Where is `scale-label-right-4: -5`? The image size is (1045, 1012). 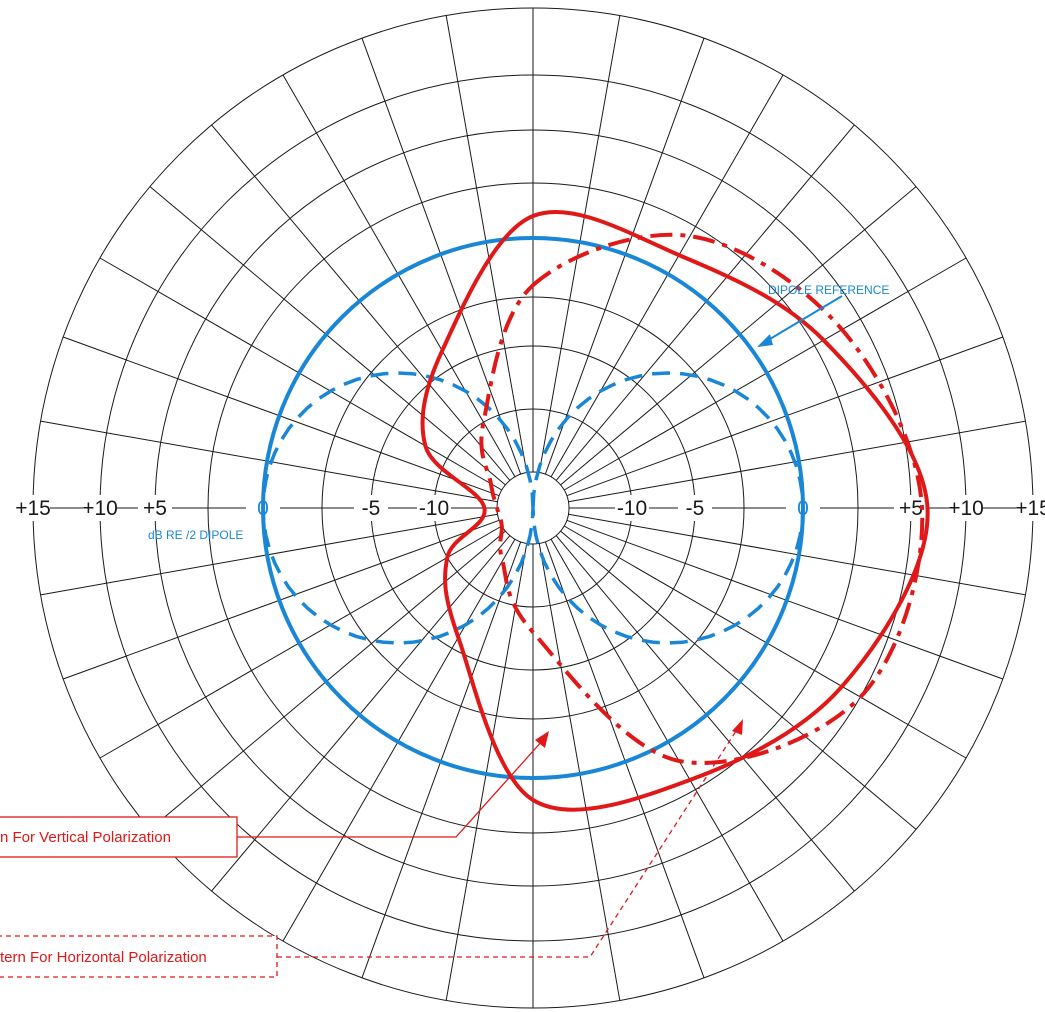 scale-label-right-4: -5 is located at coordinates (695, 508).